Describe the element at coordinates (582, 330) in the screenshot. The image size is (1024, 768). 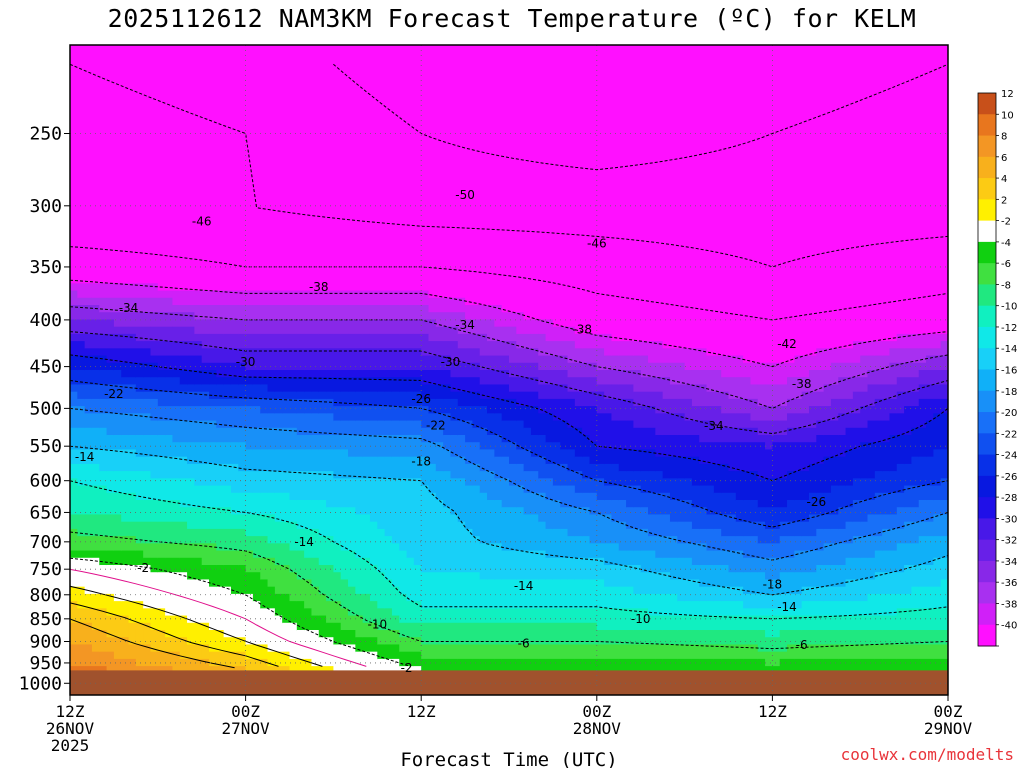
I see `contour-label: -38` at that location.